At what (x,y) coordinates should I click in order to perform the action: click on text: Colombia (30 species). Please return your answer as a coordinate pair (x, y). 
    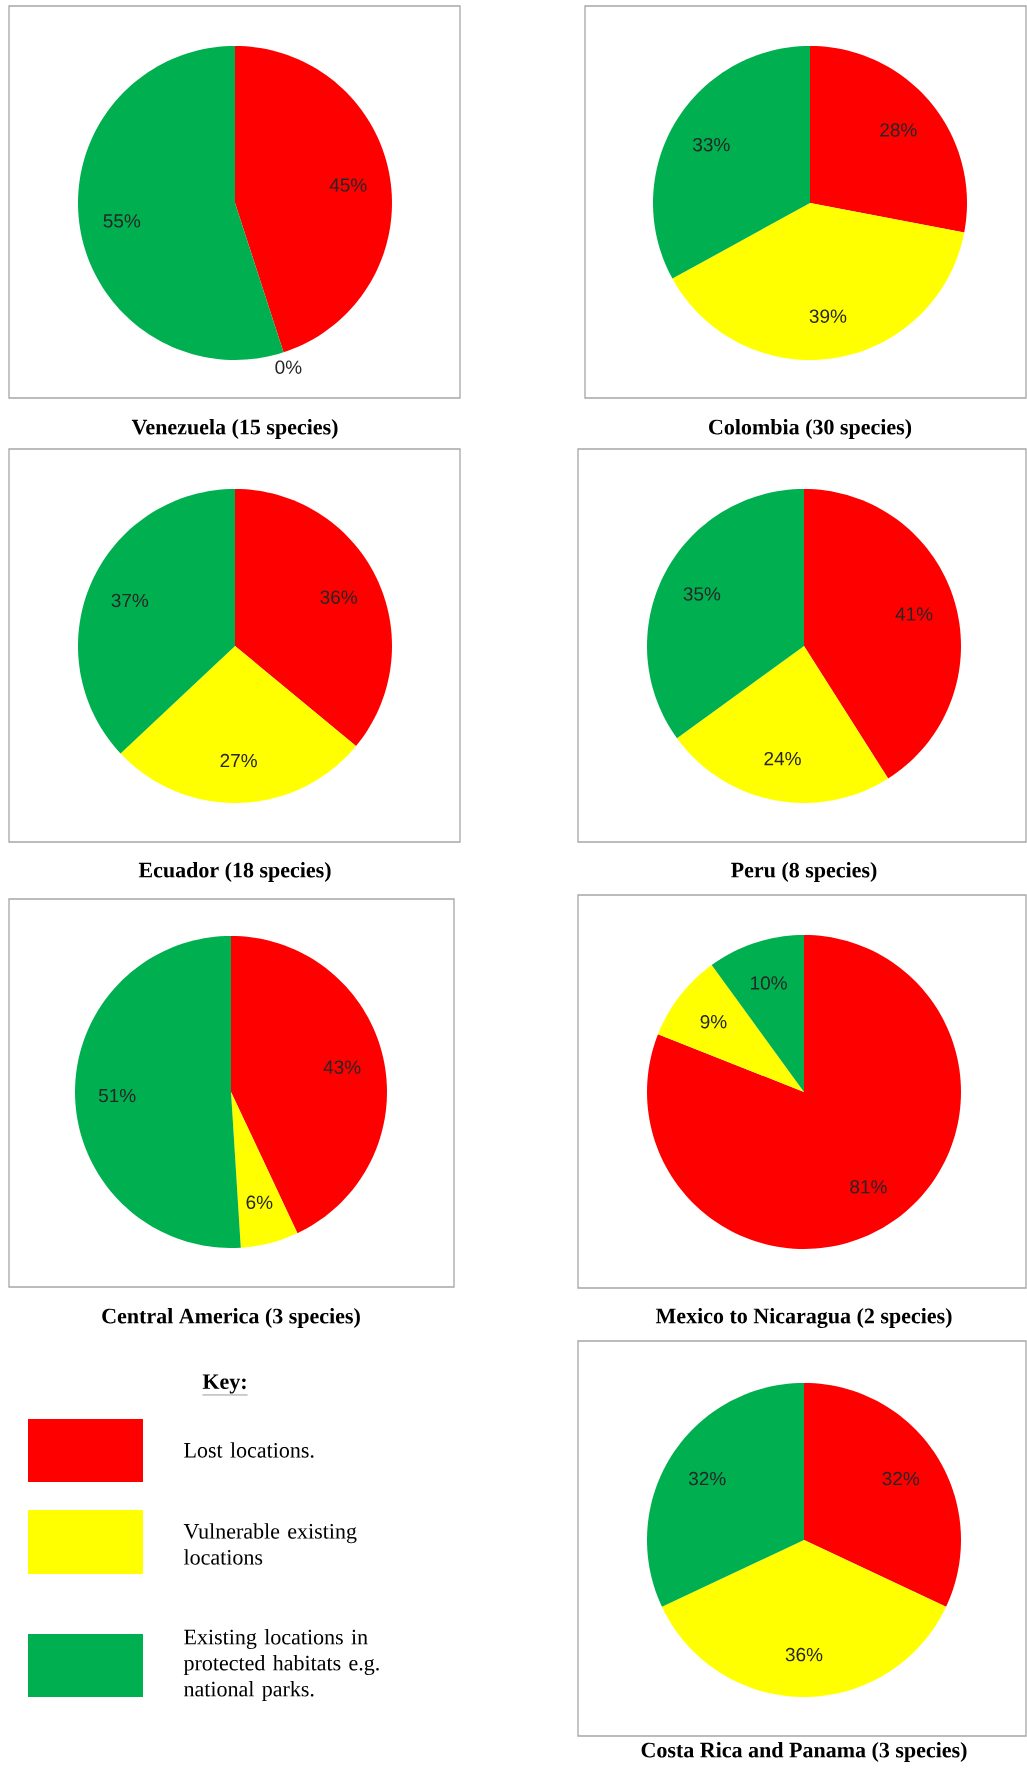
    Looking at the image, I should click on (810, 429).